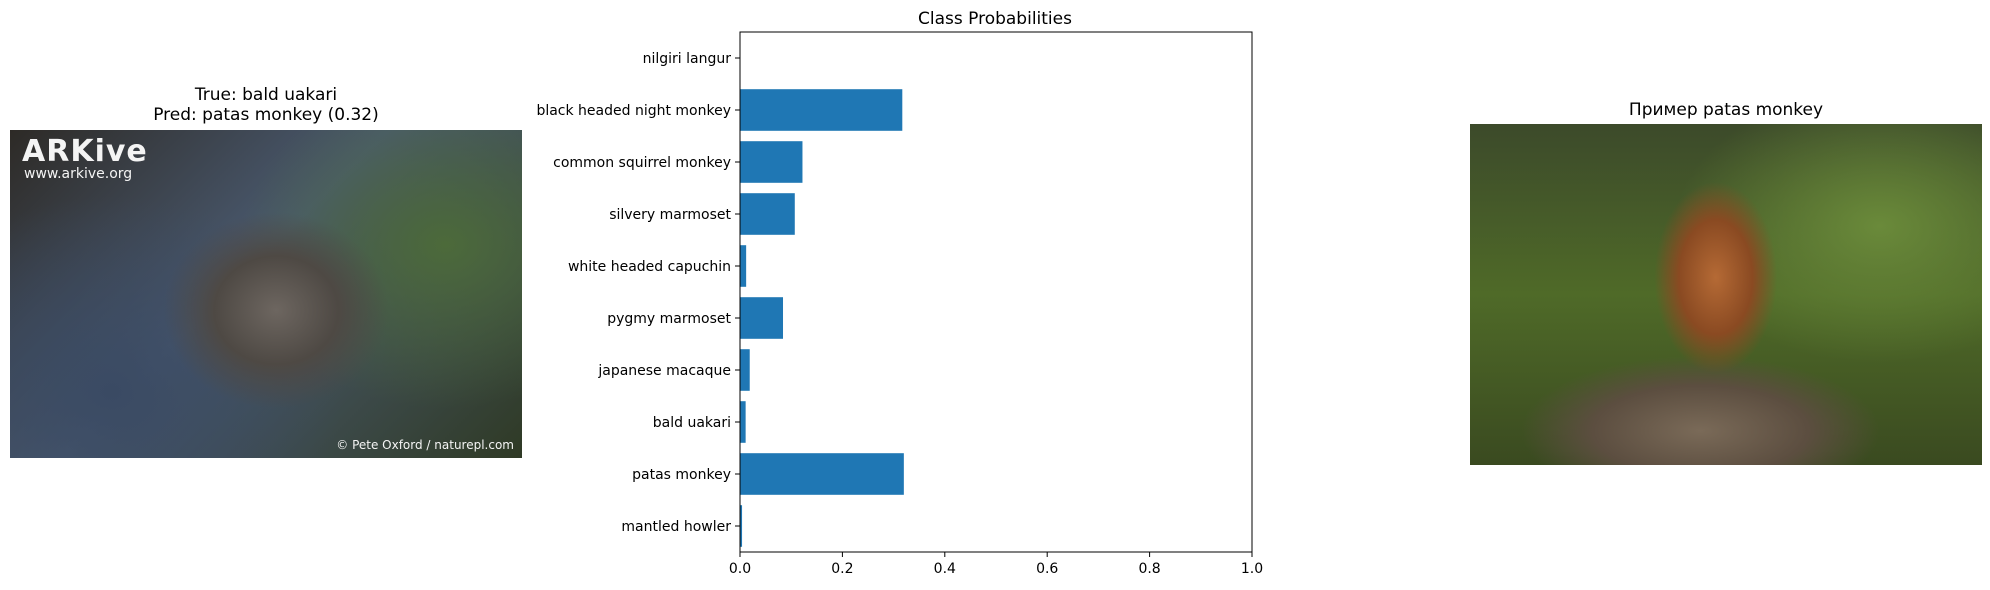 The width and height of the screenshot is (1990, 590). Describe the element at coordinates (670, 215) in the screenshot. I see `category-label: silvery marmoset` at that location.